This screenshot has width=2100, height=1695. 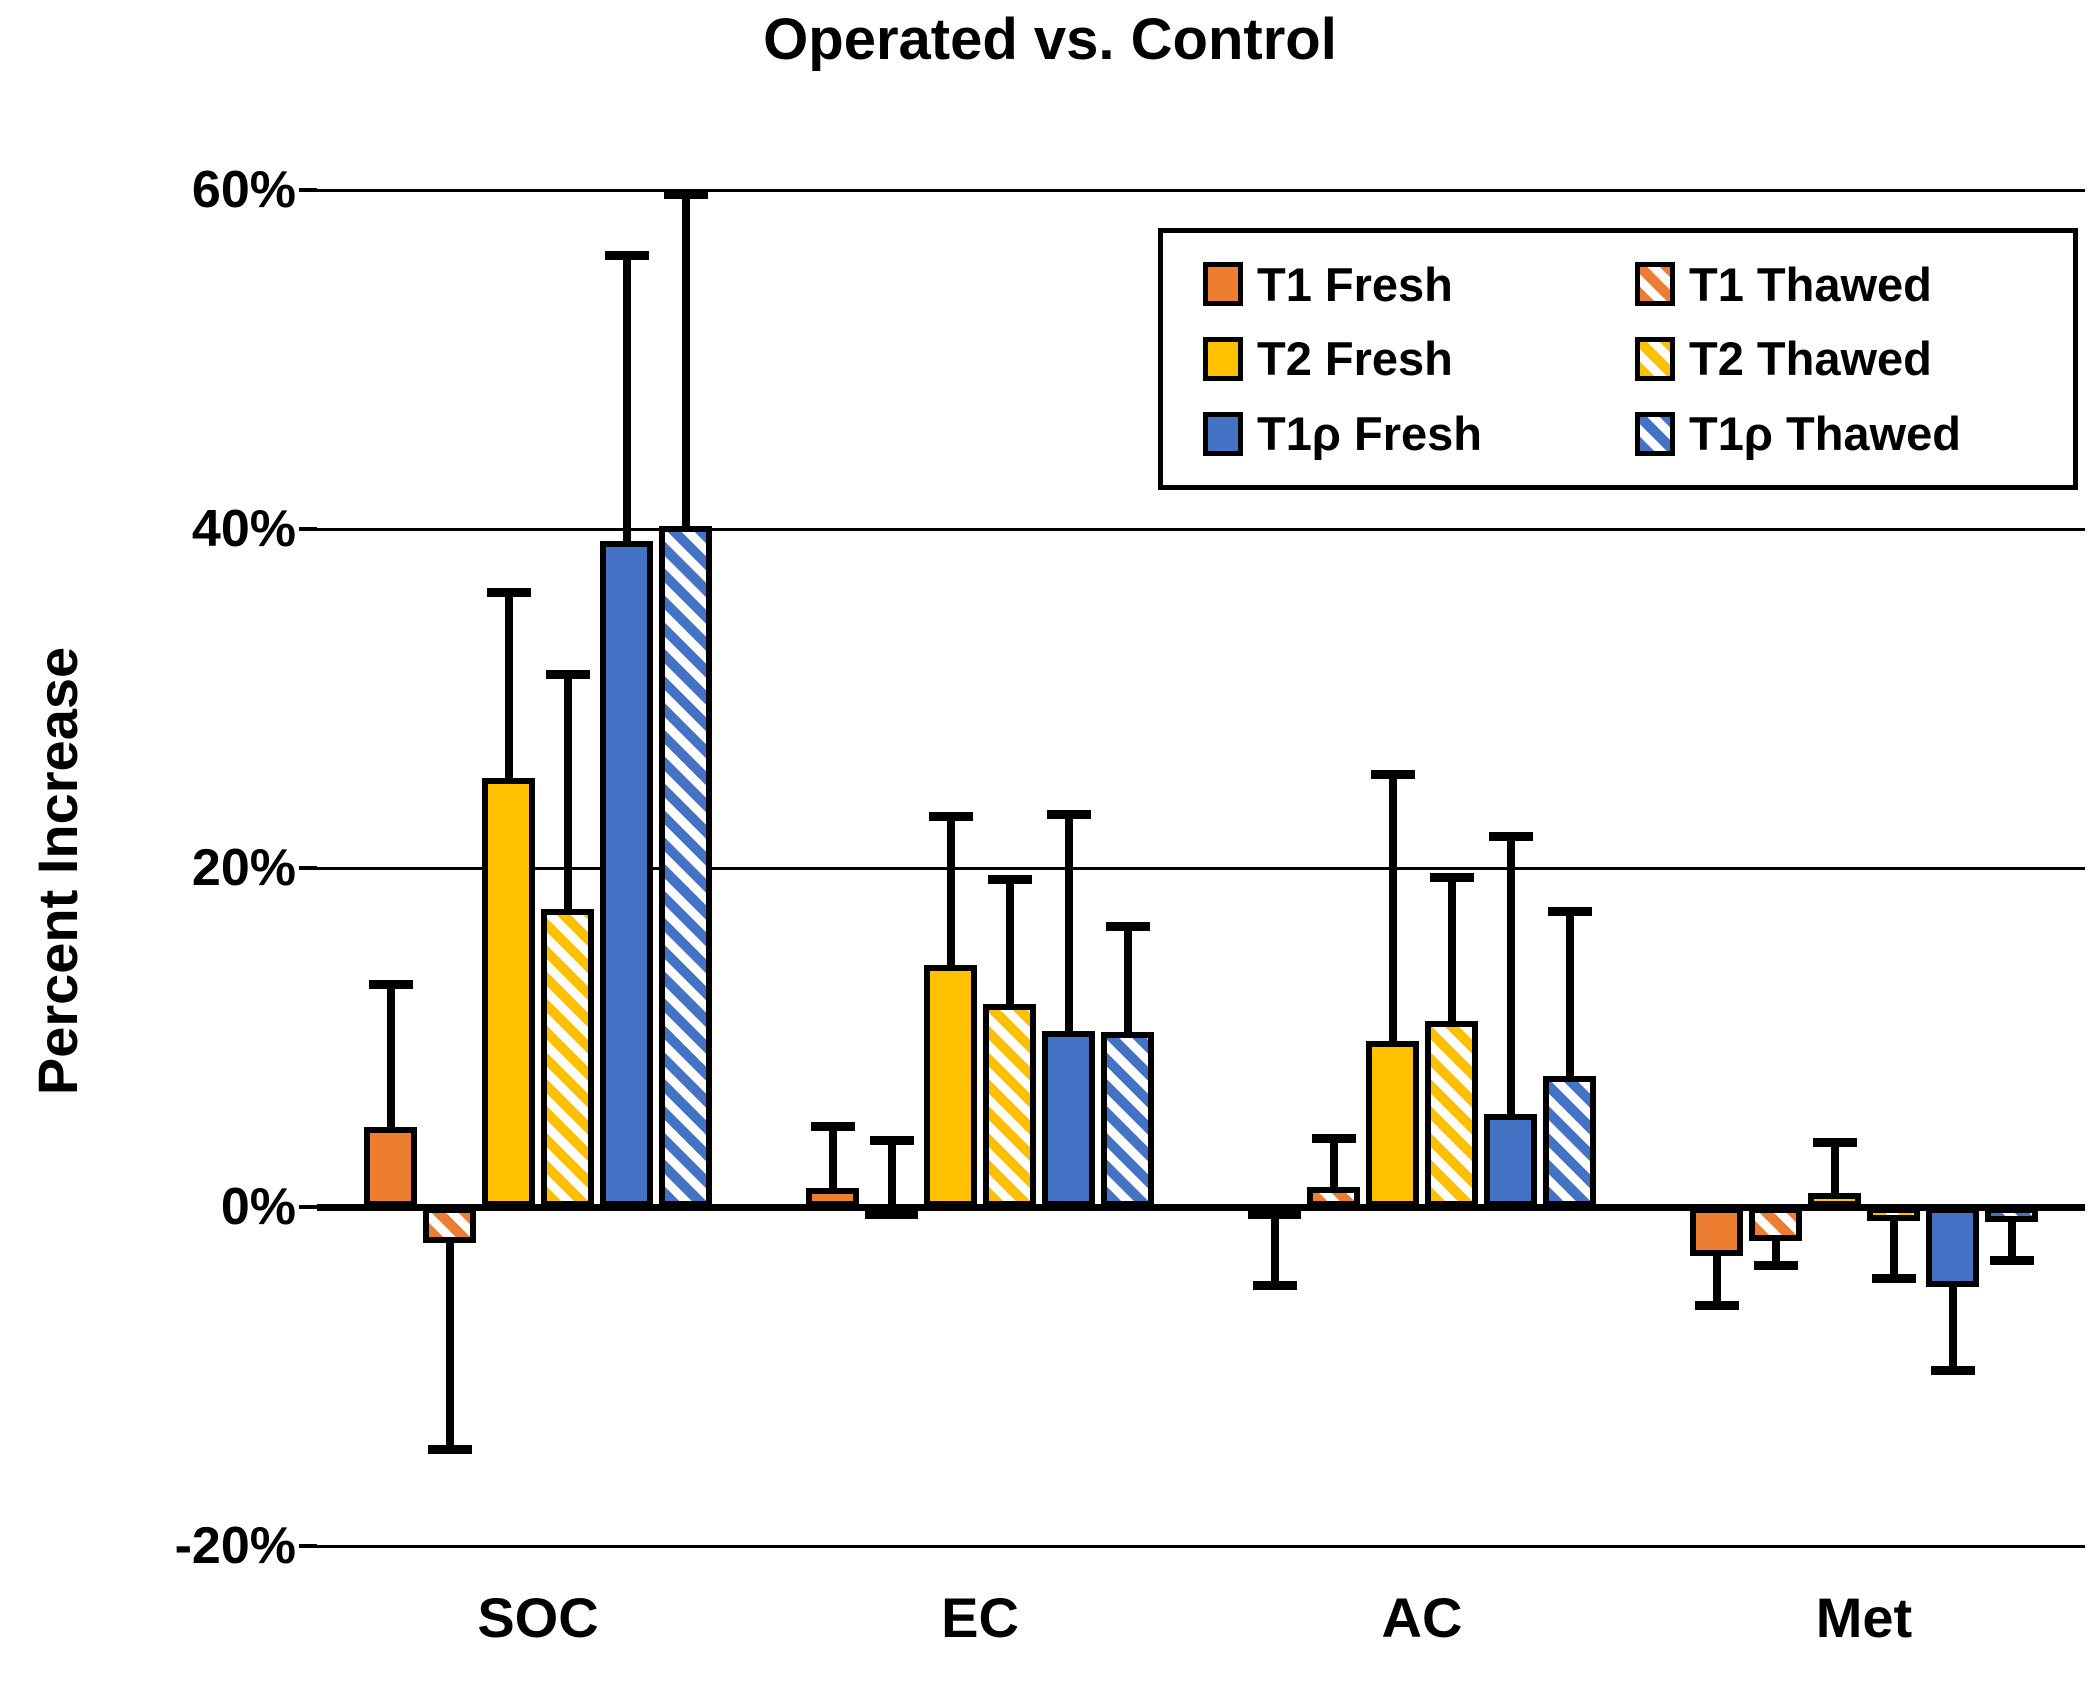 What do you see at coordinates (950, 1085) in the screenshot?
I see `bar-EC-T2-Fresh` at bounding box center [950, 1085].